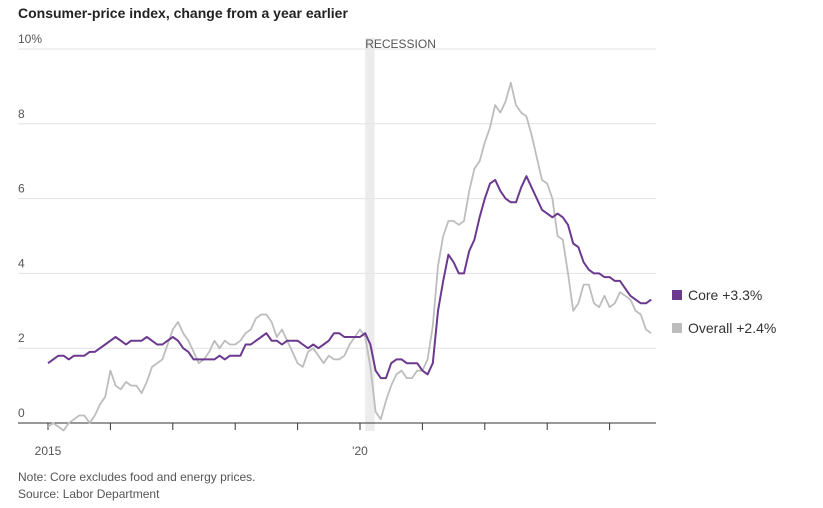  What do you see at coordinates (360, 451) in the screenshot?
I see `x-tick-label: '20` at bounding box center [360, 451].